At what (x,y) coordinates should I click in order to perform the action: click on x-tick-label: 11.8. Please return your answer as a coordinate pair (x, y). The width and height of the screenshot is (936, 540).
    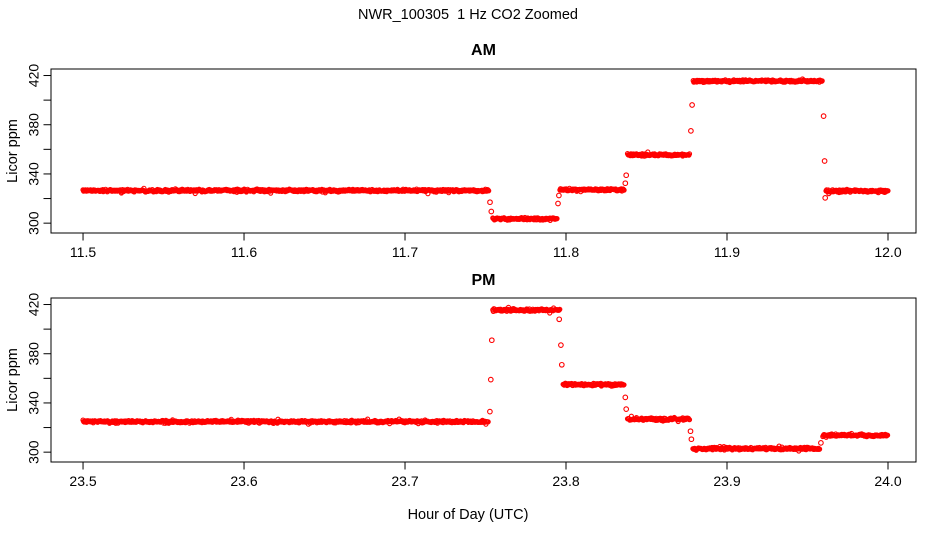
    Looking at the image, I should click on (566, 252).